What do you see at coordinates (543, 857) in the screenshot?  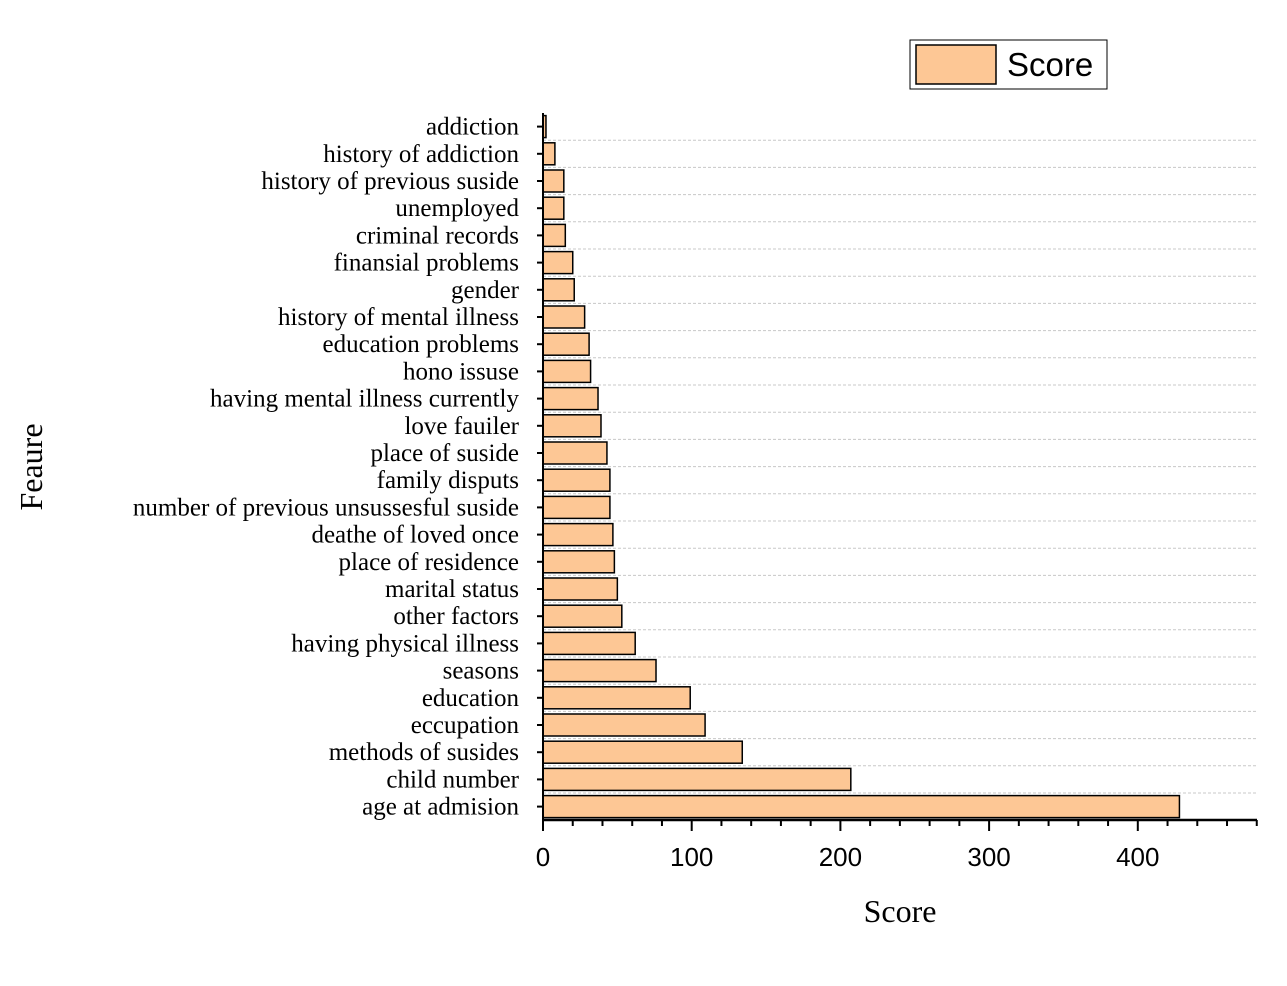 I see `x-tick-label: 0` at bounding box center [543, 857].